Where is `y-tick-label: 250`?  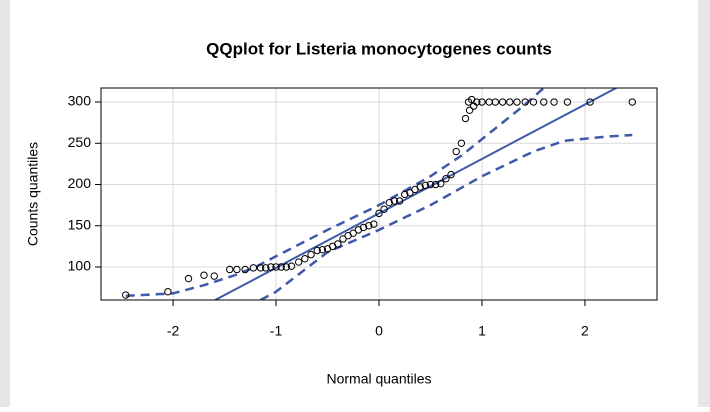 y-tick-label: 250 is located at coordinates (80, 142).